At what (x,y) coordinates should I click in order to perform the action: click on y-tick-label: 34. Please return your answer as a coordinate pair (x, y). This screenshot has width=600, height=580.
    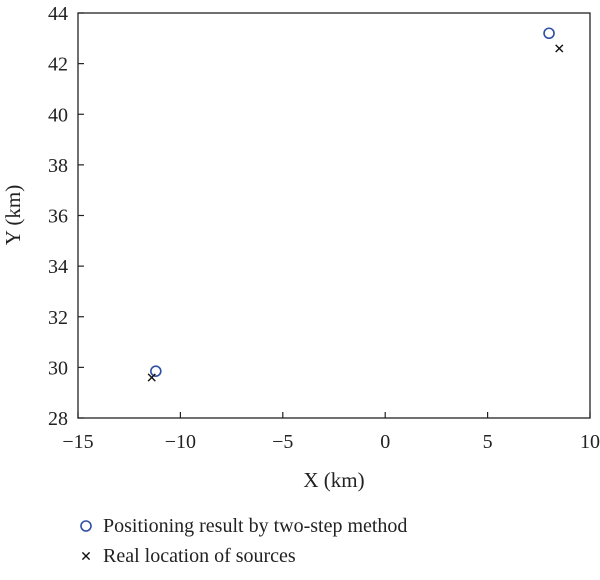
    Looking at the image, I should click on (58, 267).